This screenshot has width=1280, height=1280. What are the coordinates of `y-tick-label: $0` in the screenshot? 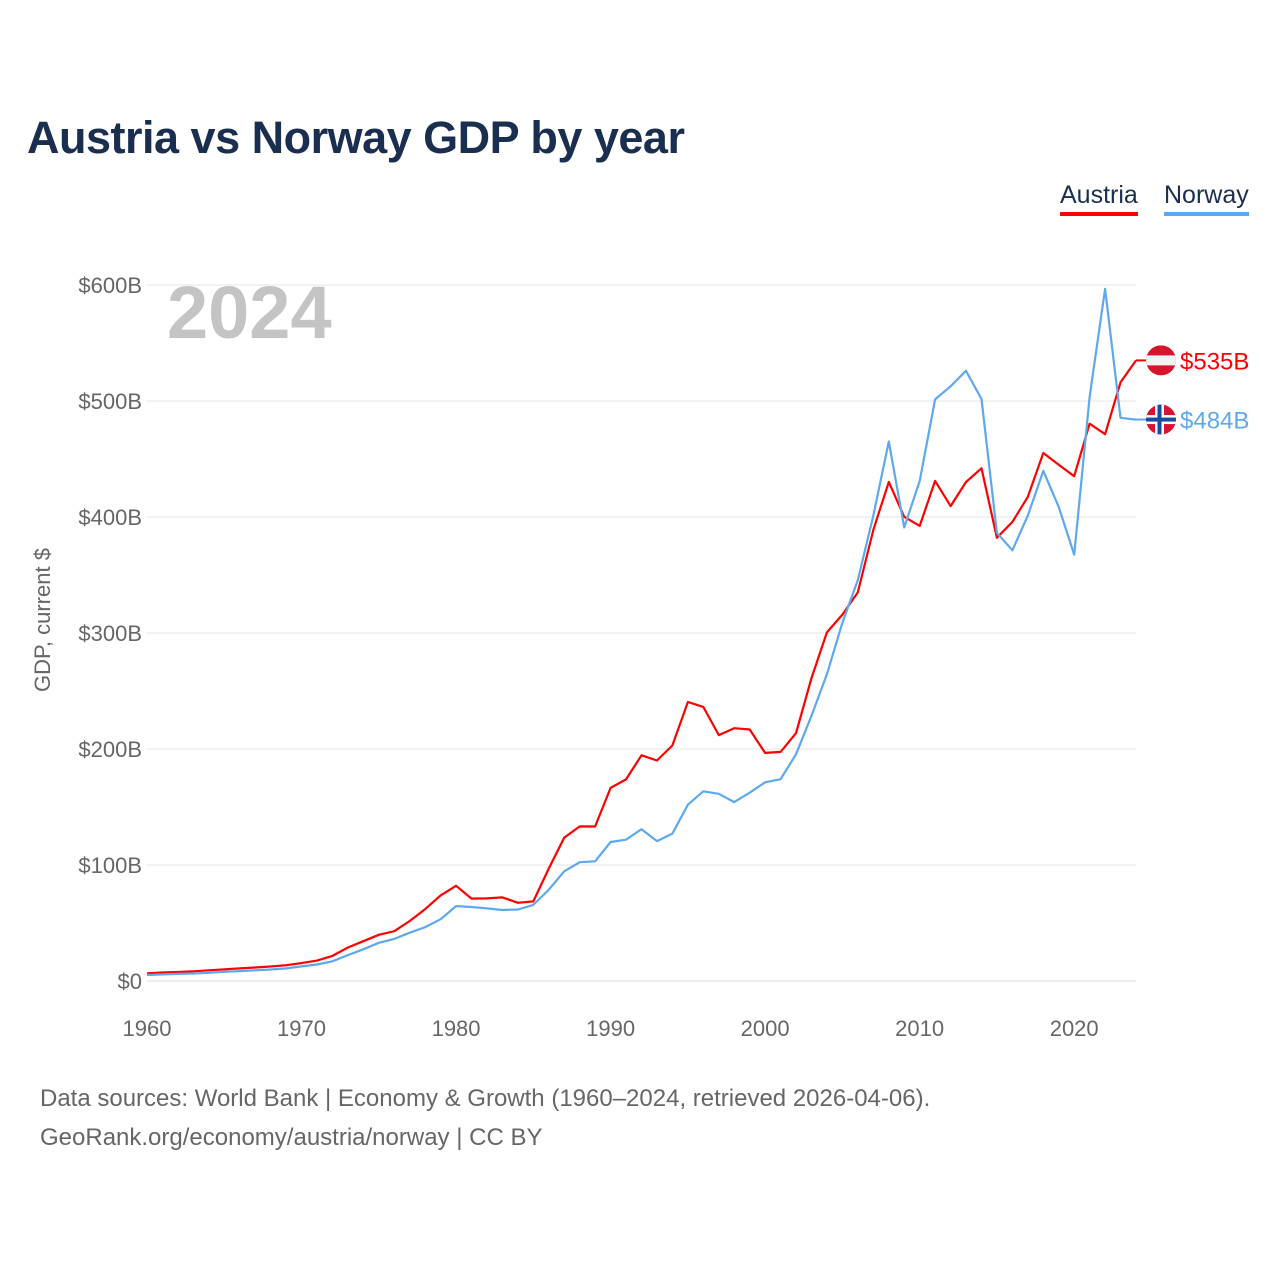 It's located at (130, 981).